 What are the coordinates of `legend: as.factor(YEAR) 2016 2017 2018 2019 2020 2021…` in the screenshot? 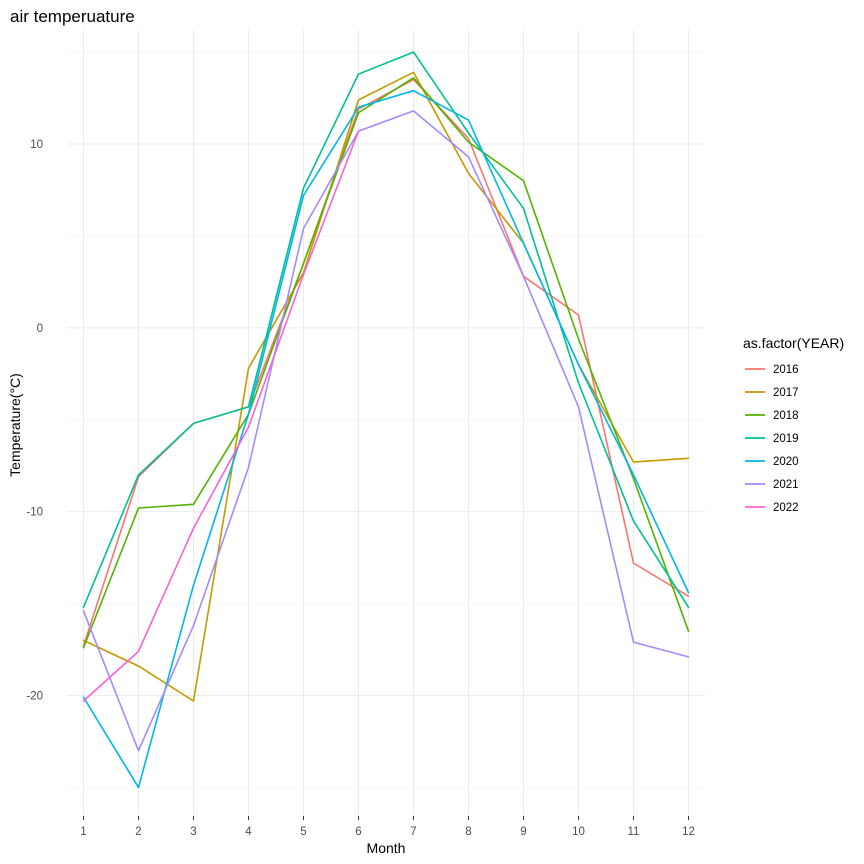 It's located at (793, 424).